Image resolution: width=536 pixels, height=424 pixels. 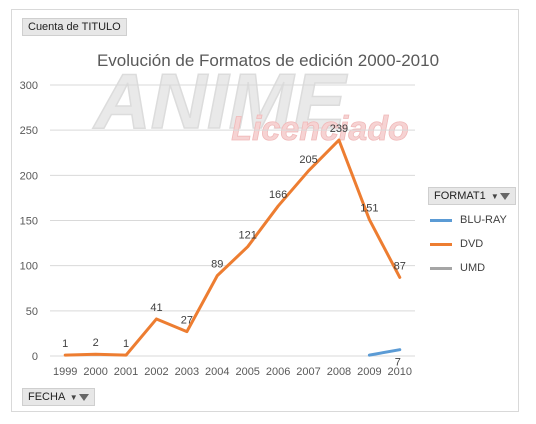 I want to click on format-filter-button: FORMAT1 ▼, so click(x=472, y=196).